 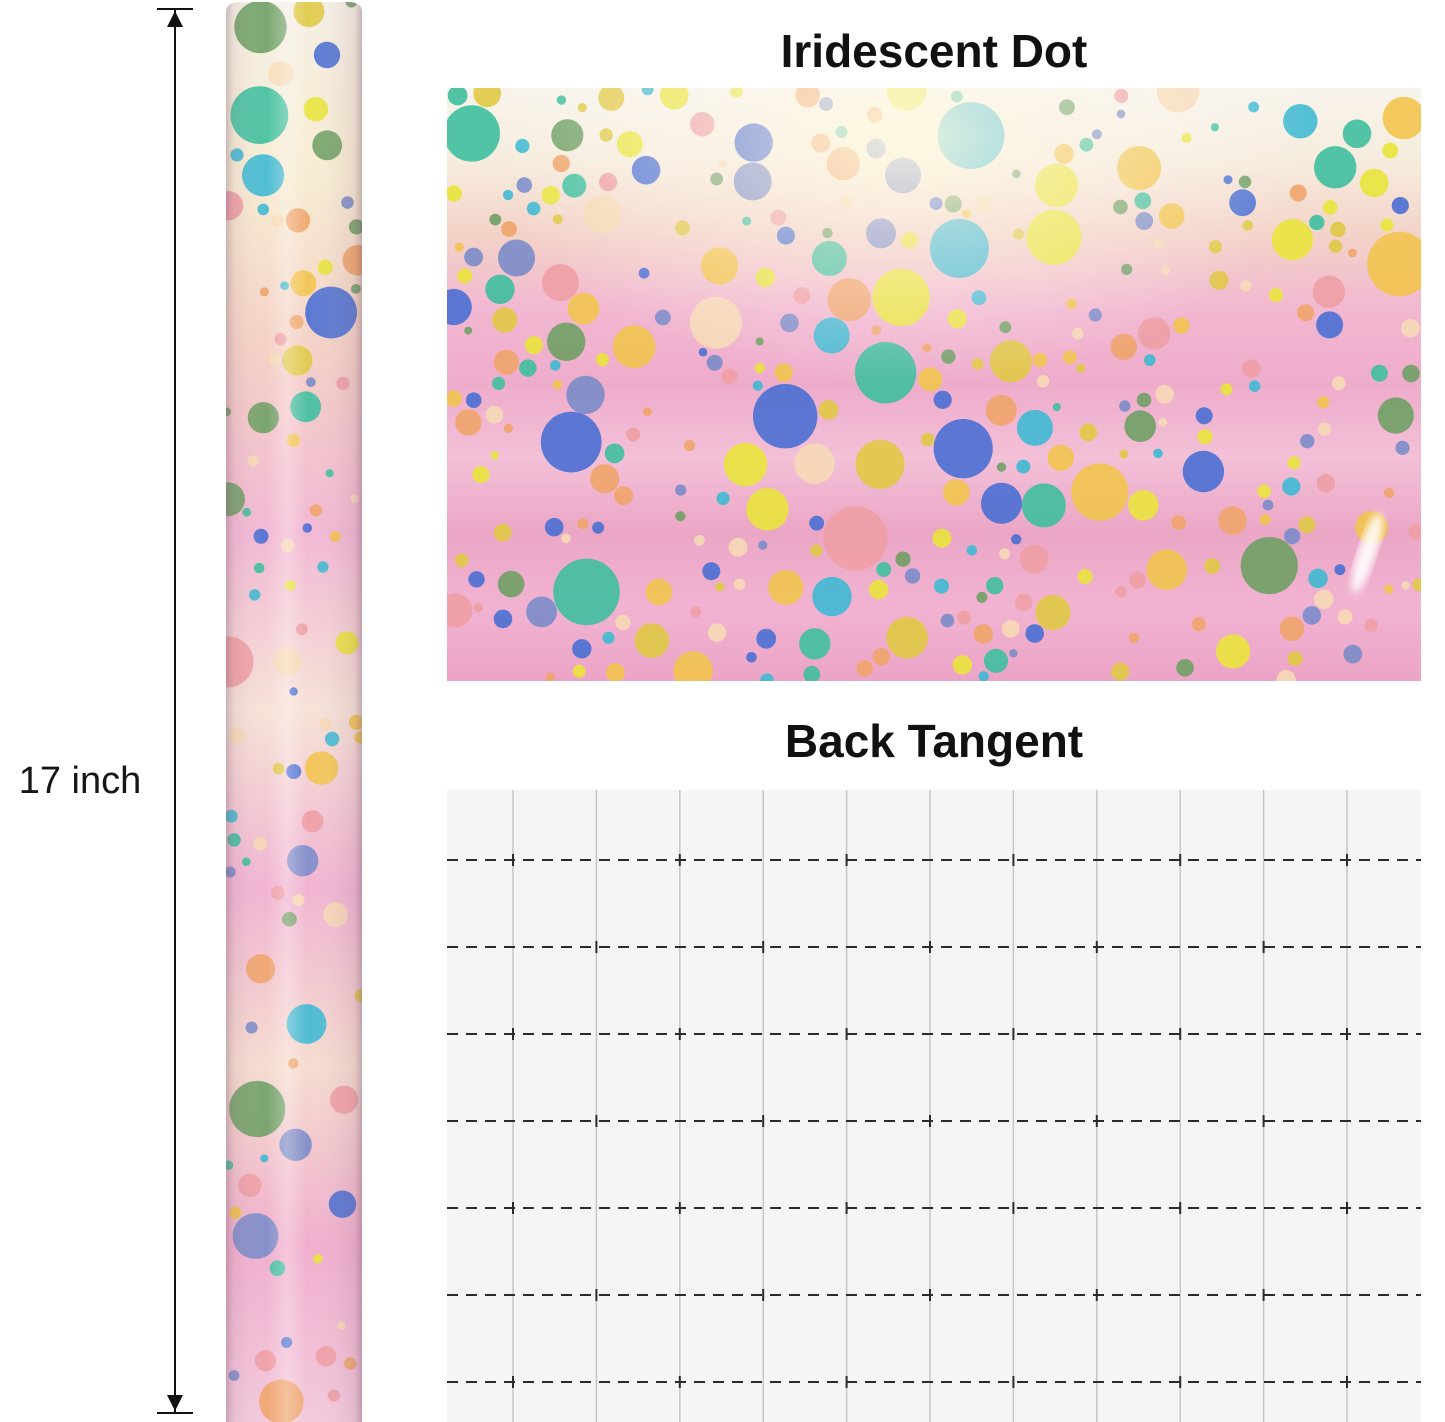 I want to click on measurement-cap-top, so click(x=175, y=9).